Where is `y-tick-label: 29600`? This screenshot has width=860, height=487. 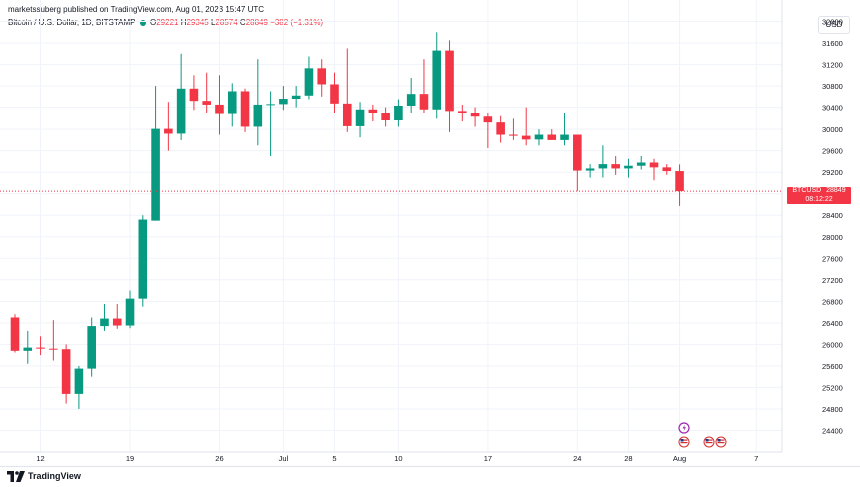
y-tick-label: 29600 is located at coordinates (832, 151).